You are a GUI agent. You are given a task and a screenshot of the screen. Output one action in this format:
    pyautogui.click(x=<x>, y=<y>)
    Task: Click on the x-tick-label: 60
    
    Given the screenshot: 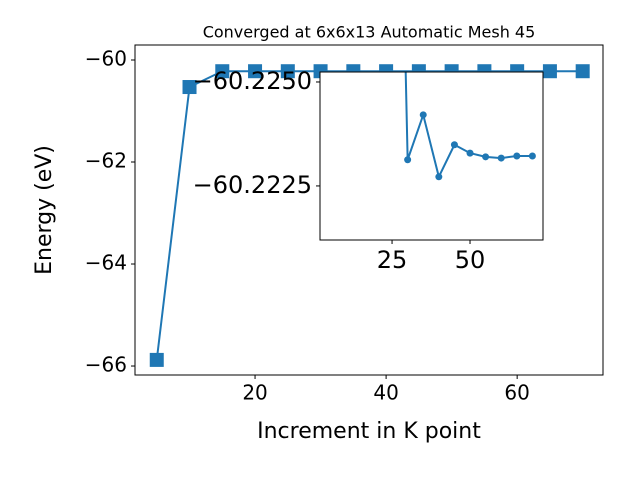 What is the action you would take?
    pyautogui.click(x=516, y=393)
    